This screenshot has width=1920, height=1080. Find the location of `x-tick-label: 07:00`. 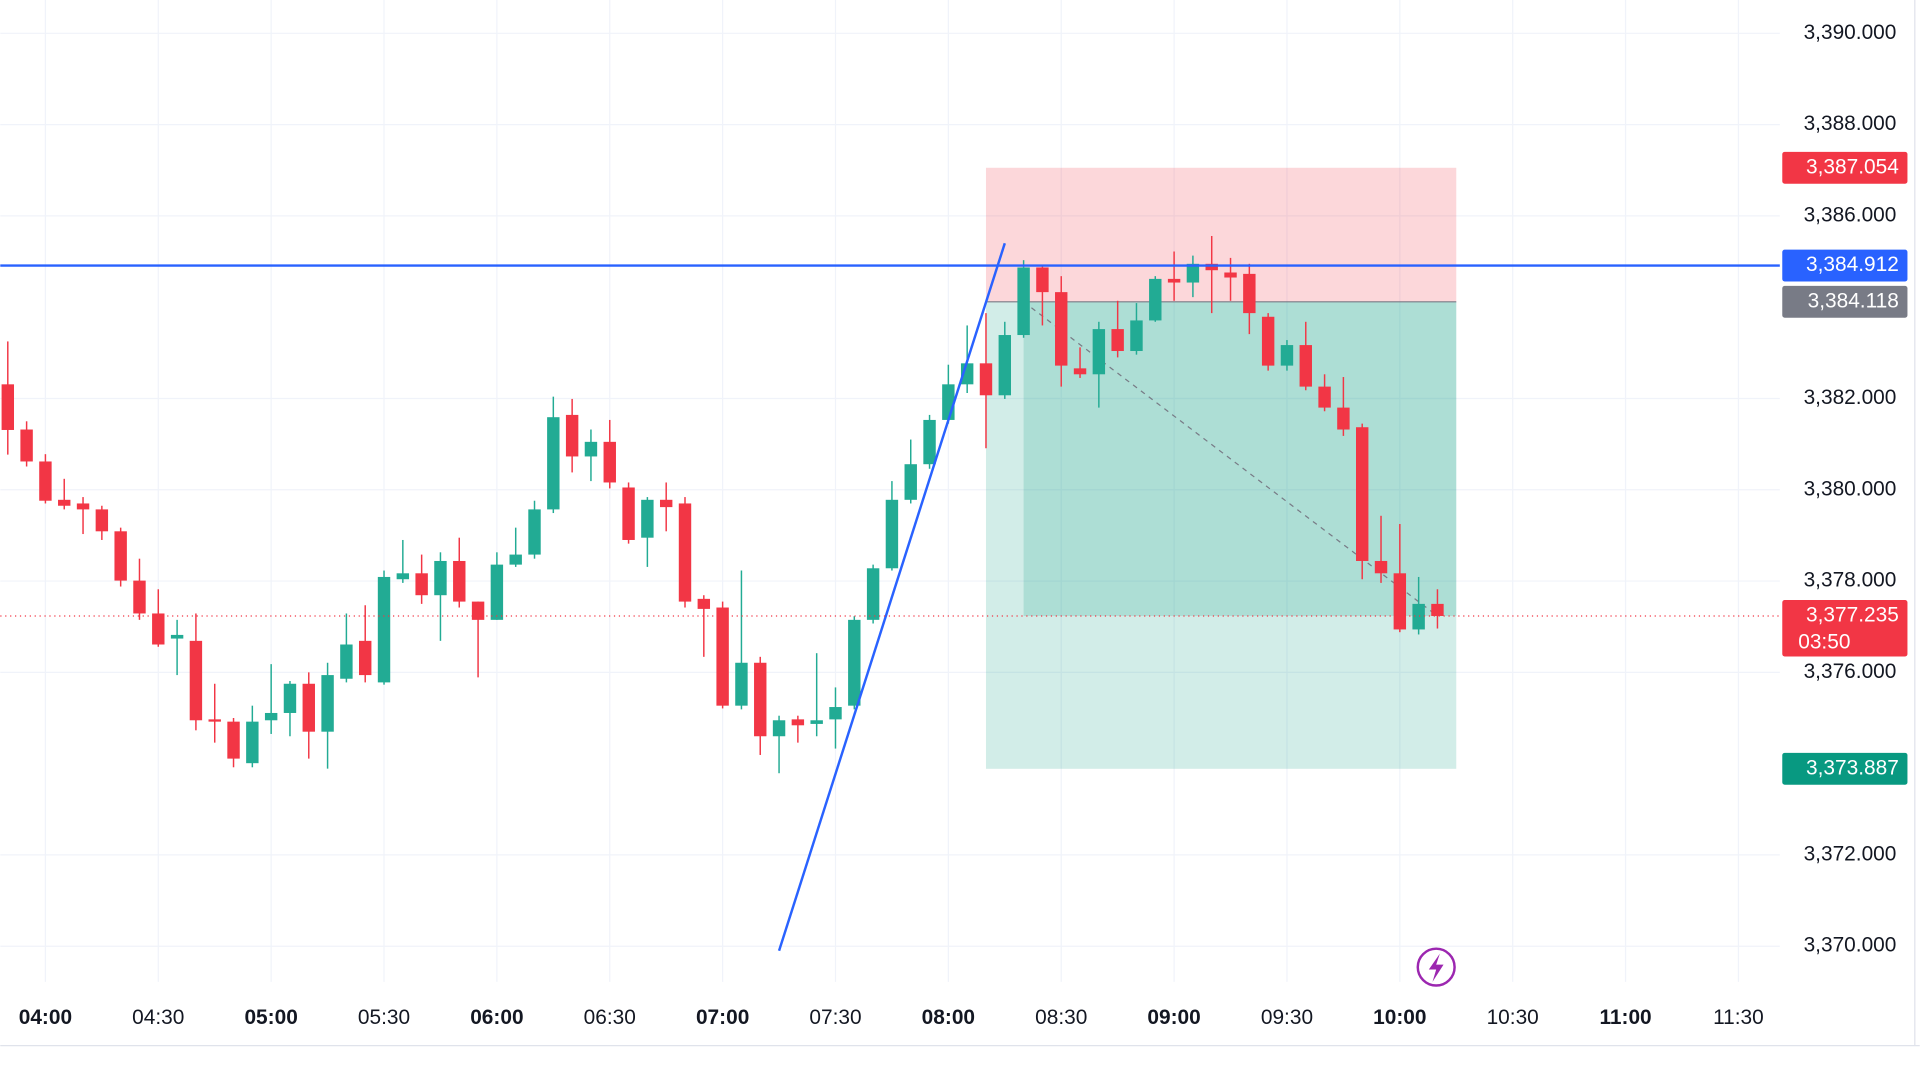

x-tick-label: 07:00 is located at coordinates (722, 1017).